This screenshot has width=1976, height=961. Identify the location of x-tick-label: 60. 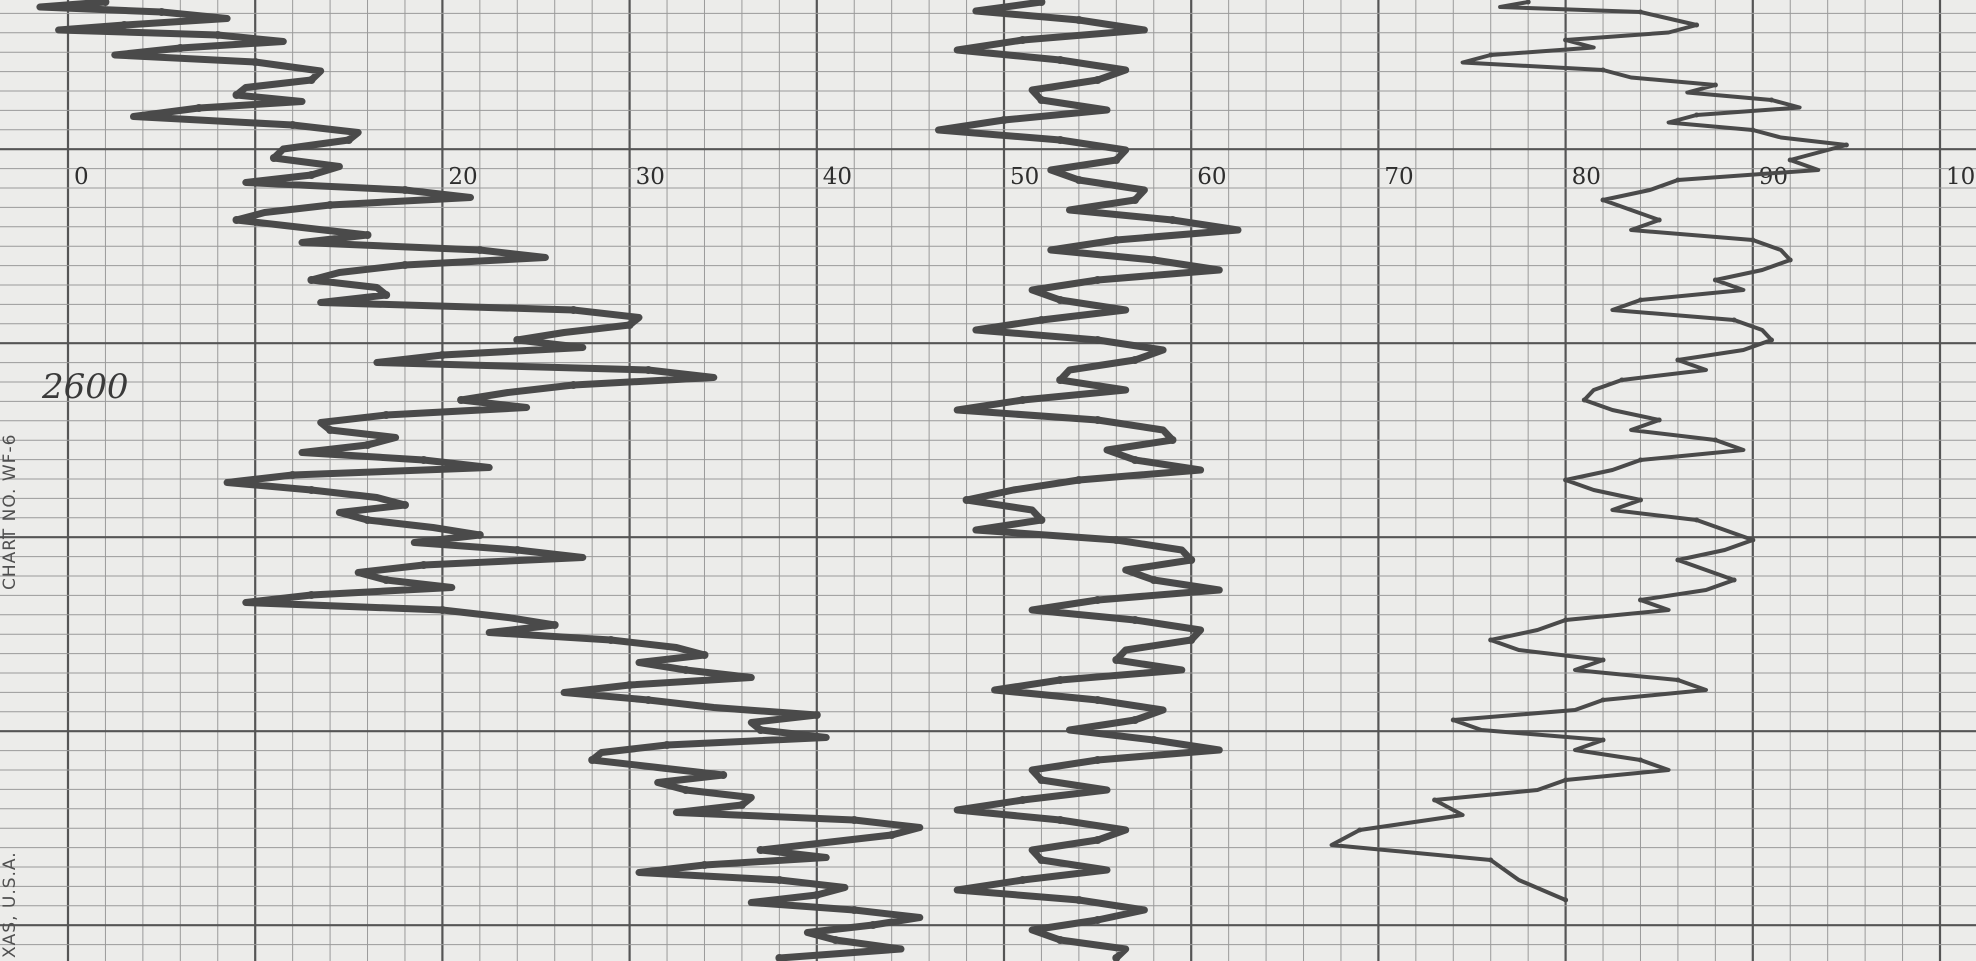
(1211, 177).